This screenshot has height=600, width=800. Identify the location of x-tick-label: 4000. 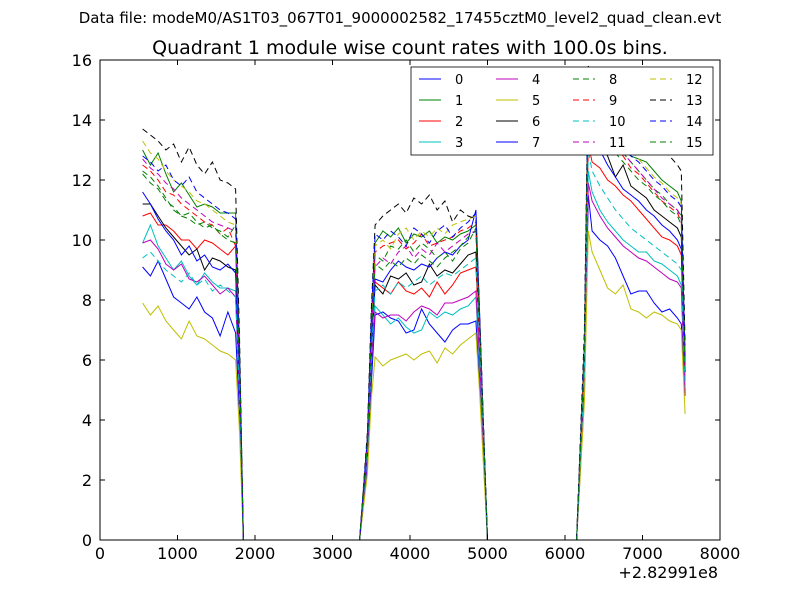
(410, 553).